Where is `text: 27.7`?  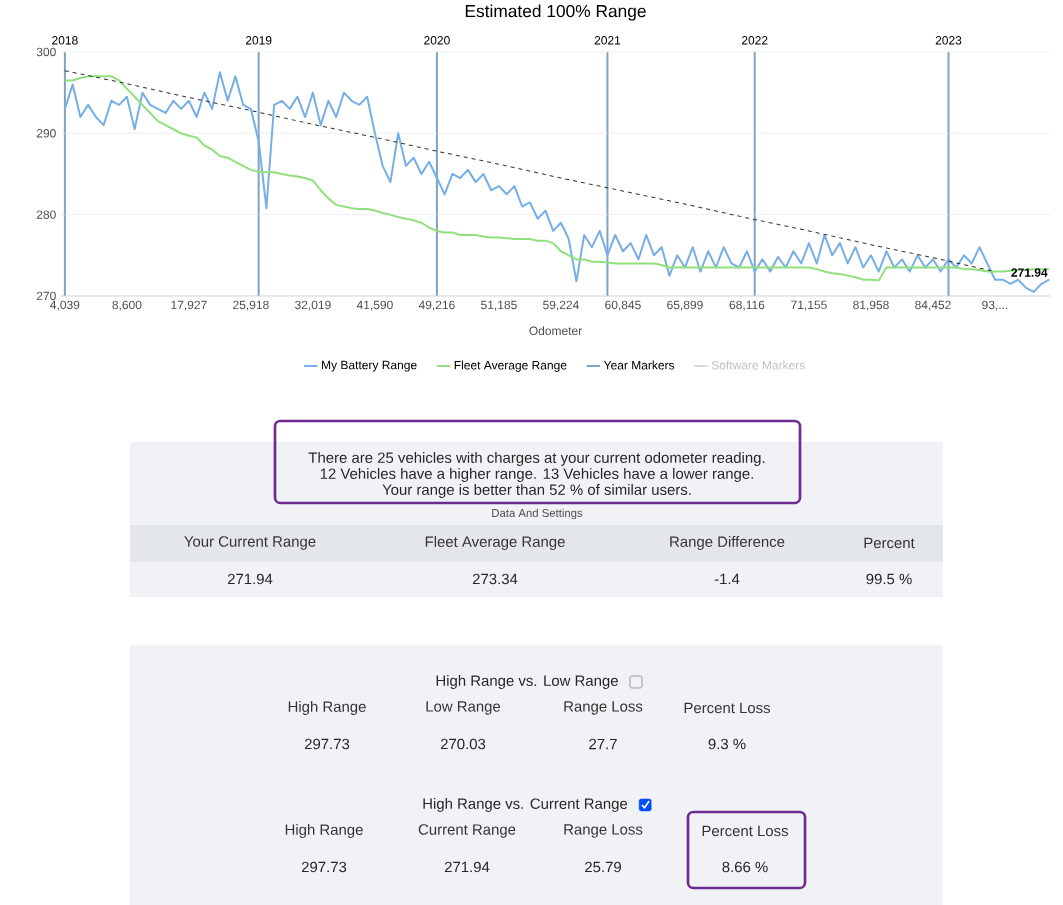
text: 27.7 is located at coordinates (603, 744).